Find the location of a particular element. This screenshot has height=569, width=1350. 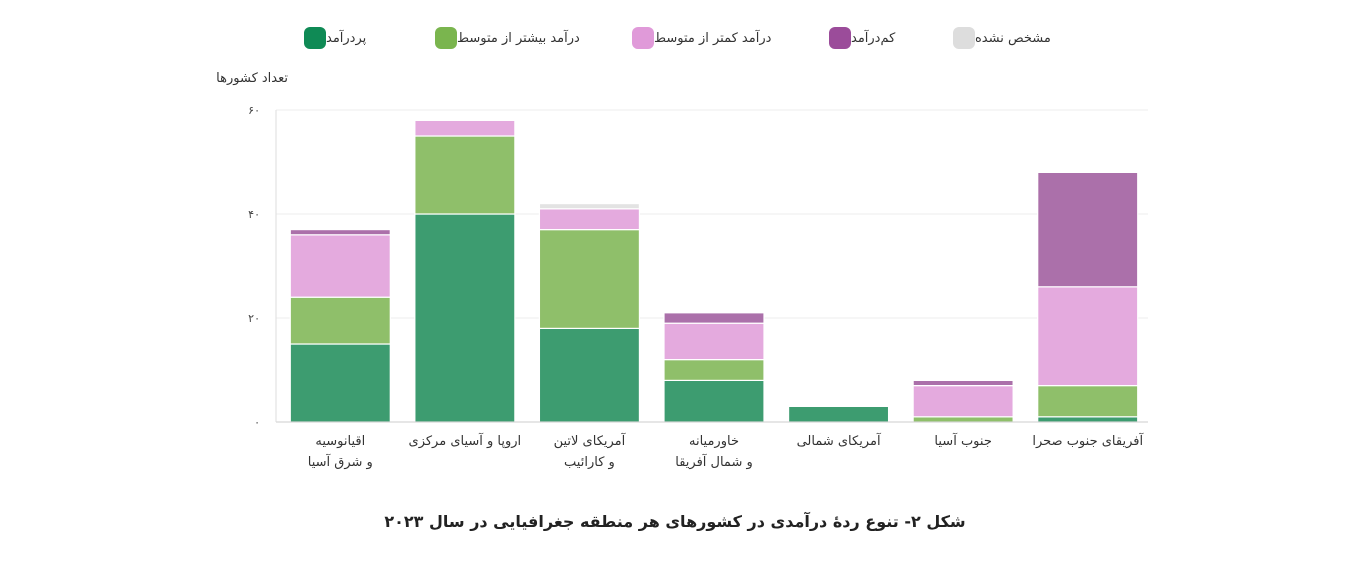

legend-label-upper-middle-income: درآمد بیشتر از متوسط is located at coordinates (518, 38).